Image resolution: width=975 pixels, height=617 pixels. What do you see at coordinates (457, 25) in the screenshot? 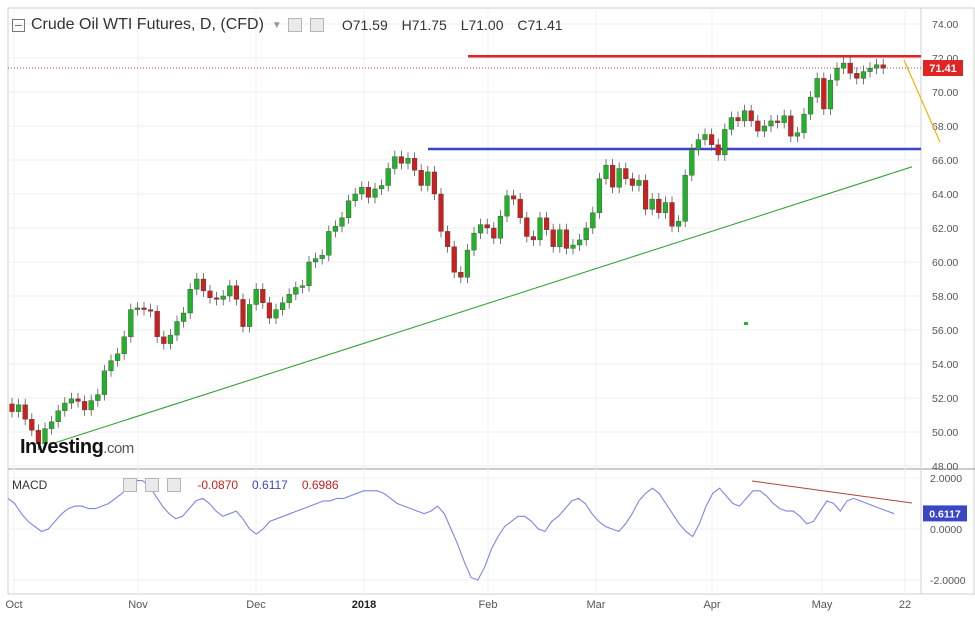
I see `ohlc-values: O71.59 H71.75 L71.00 C71.41` at bounding box center [457, 25].